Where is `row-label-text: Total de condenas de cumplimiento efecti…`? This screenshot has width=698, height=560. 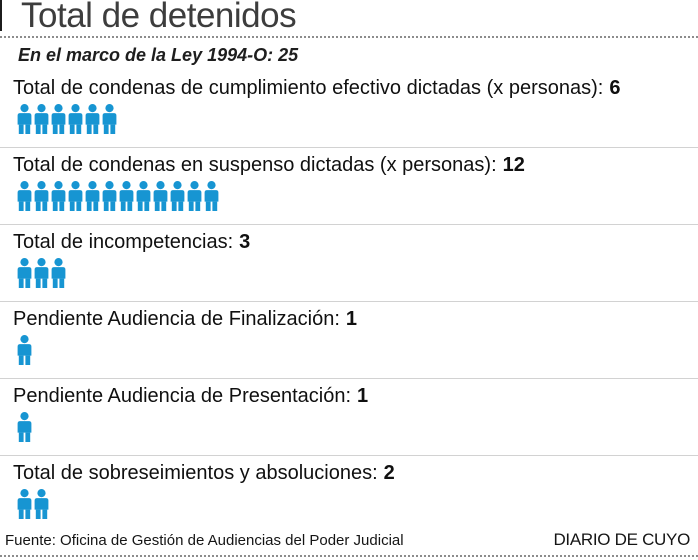 row-label-text: Total de condenas de cumplimiento efecti… is located at coordinates (308, 88).